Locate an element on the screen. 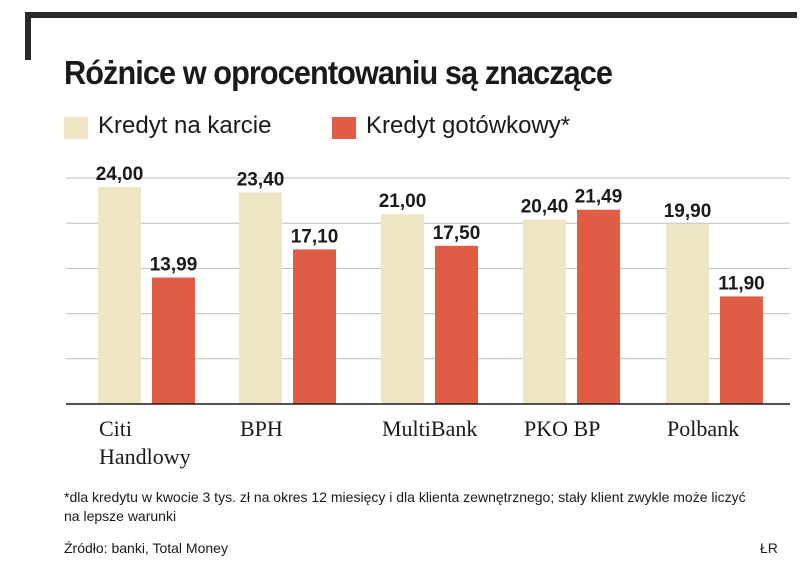 This screenshot has width=805, height=568. category-label-1: BPH is located at coordinates (261, 428).